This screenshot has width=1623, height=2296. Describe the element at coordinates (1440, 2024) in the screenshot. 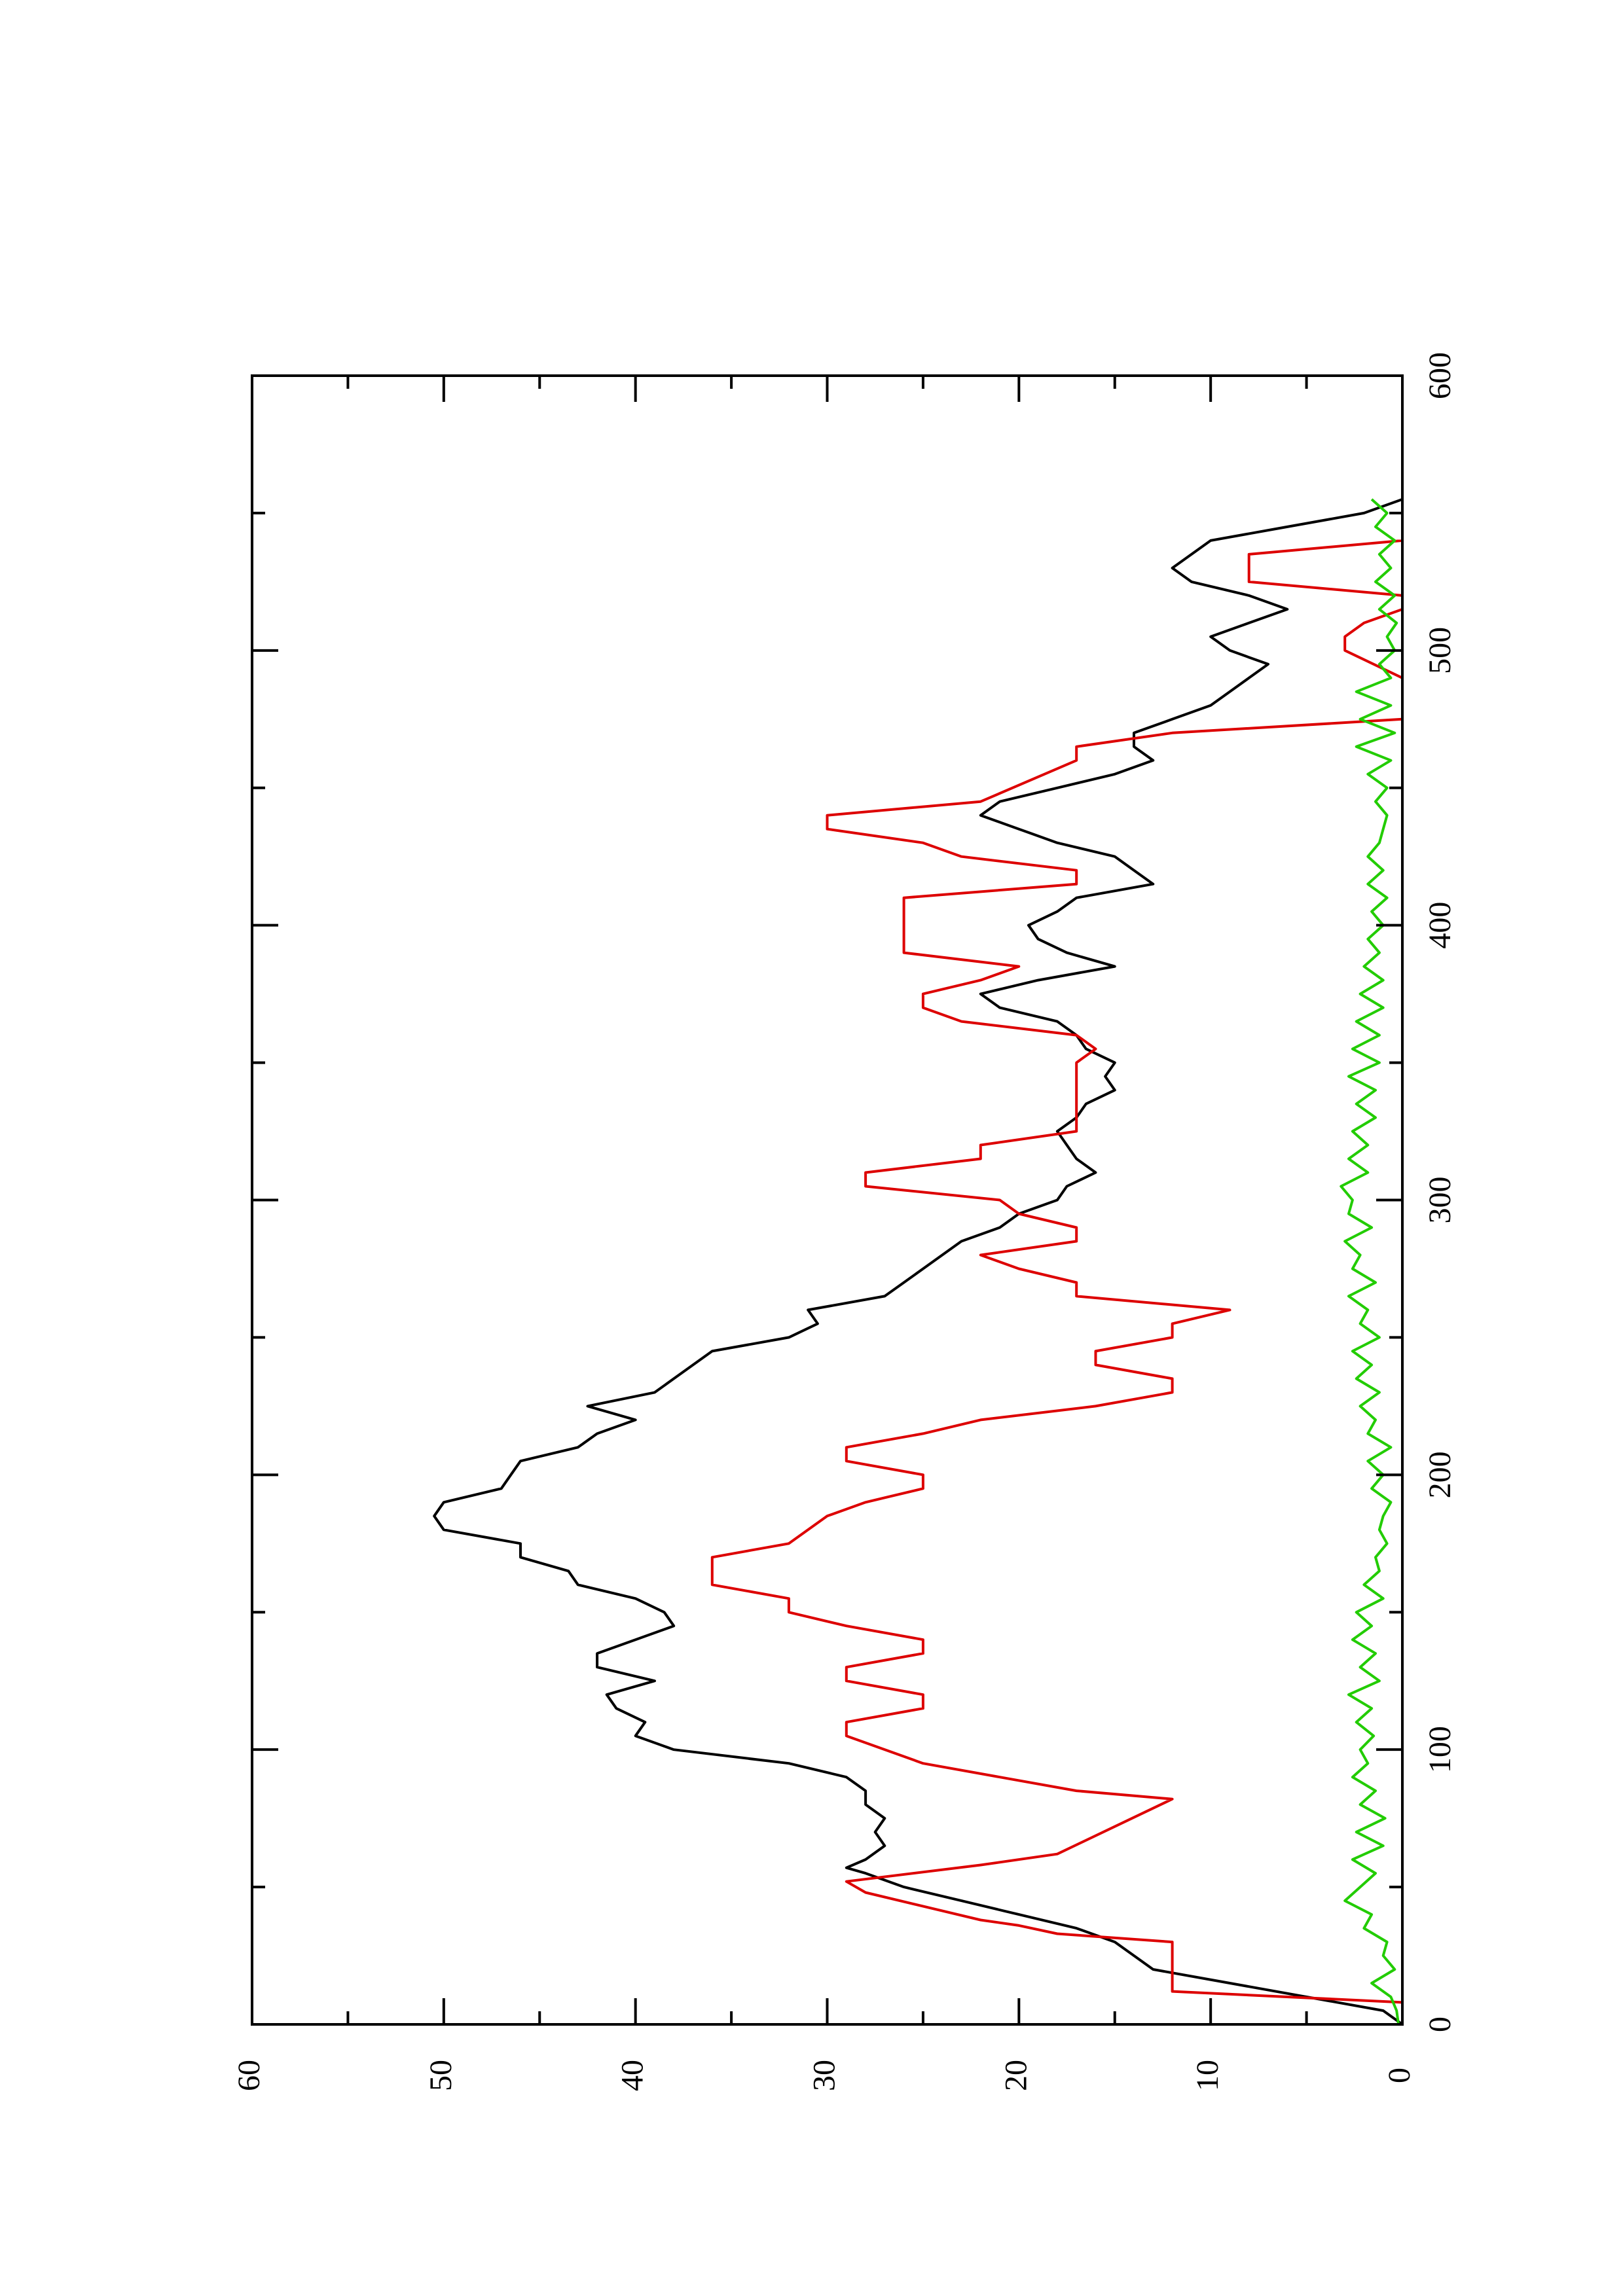

I see `x-tick-label: 0` at that location.